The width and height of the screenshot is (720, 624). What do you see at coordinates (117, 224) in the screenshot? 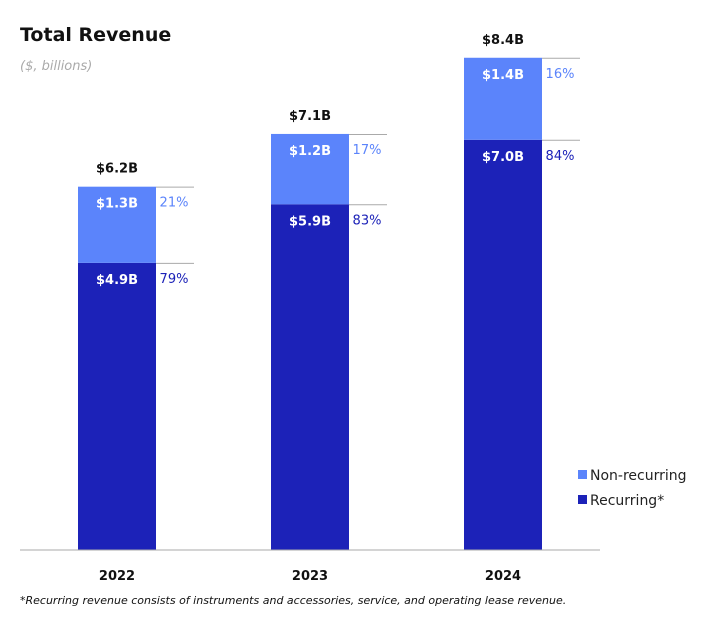
I see `bar-non-recurring-2022` at bounding box center [117, 224].